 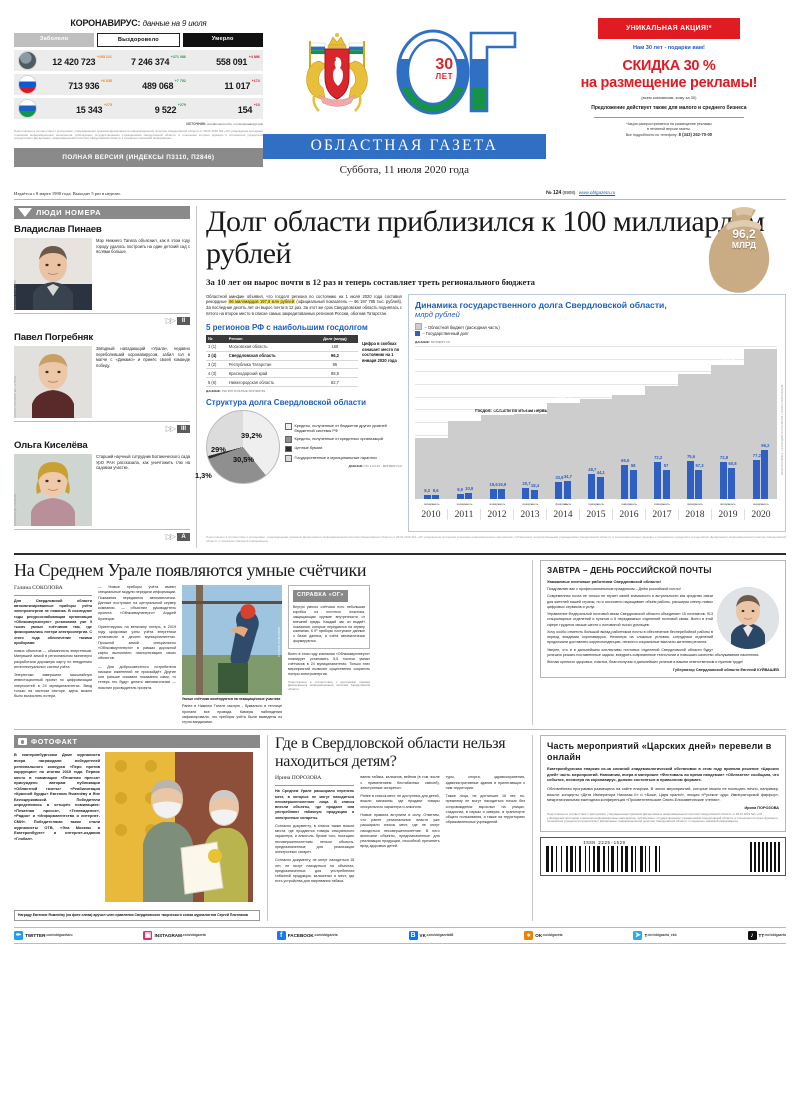 What do you see at coordinates (543, 935) in the screenshot?
I see `social-link-ok: ● OK .ru/oblgazeta` at bounding box center [543, 935].